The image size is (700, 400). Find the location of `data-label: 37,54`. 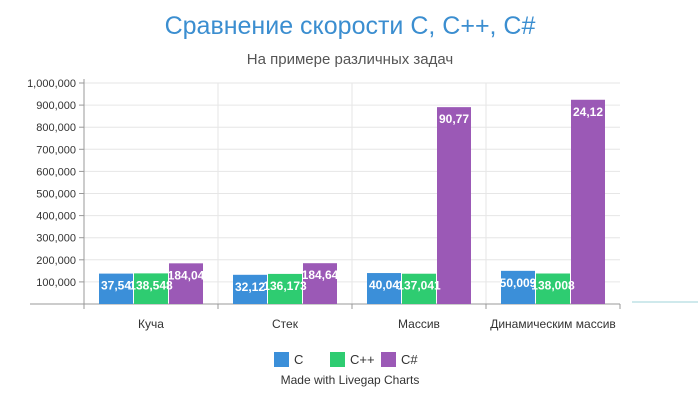

data-label: 37,54 is located at coordinates (116, 286).